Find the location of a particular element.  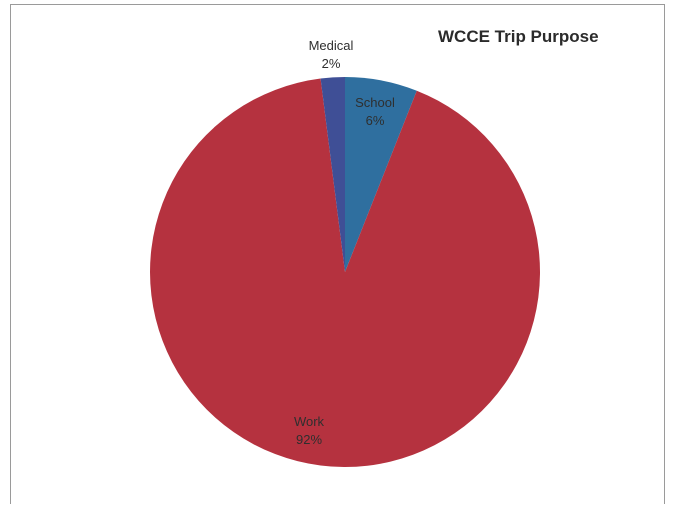

slice-value-medical: 2% is located at coordinates (331, 63).